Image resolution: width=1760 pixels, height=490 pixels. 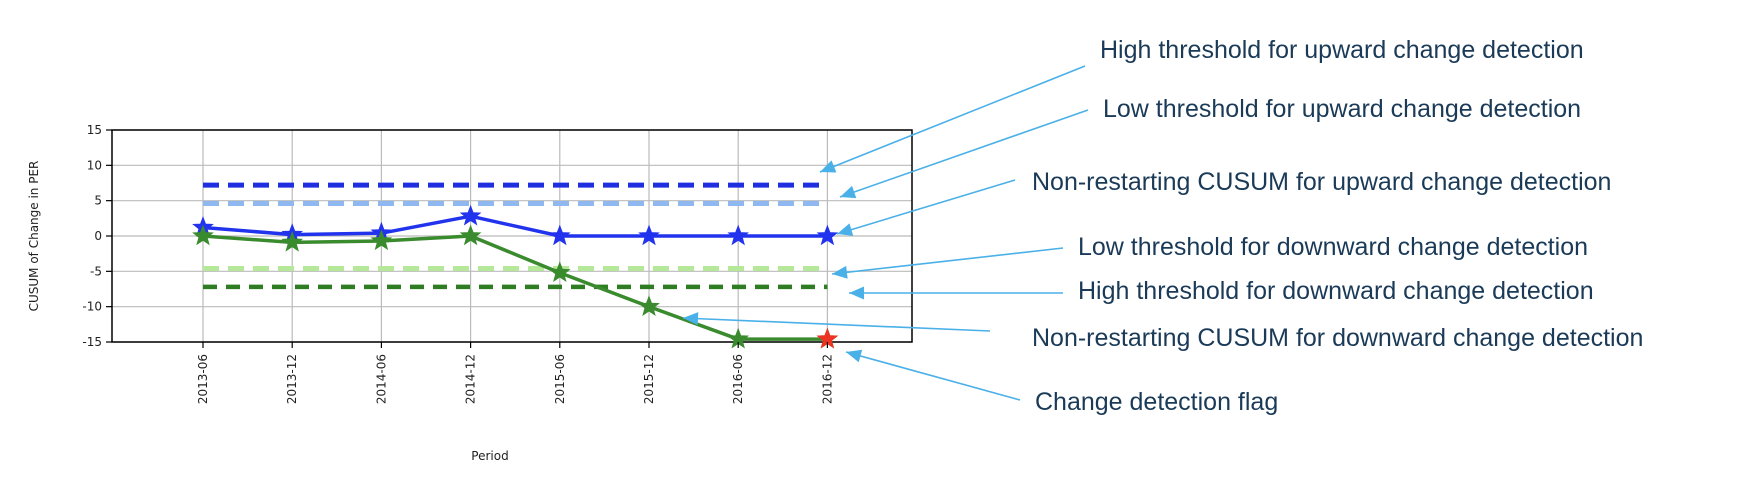 What do you see at coordinates (515, 287) in the screenshot?
I see `series-cusum-down-line` at bounding box center [515, 287].